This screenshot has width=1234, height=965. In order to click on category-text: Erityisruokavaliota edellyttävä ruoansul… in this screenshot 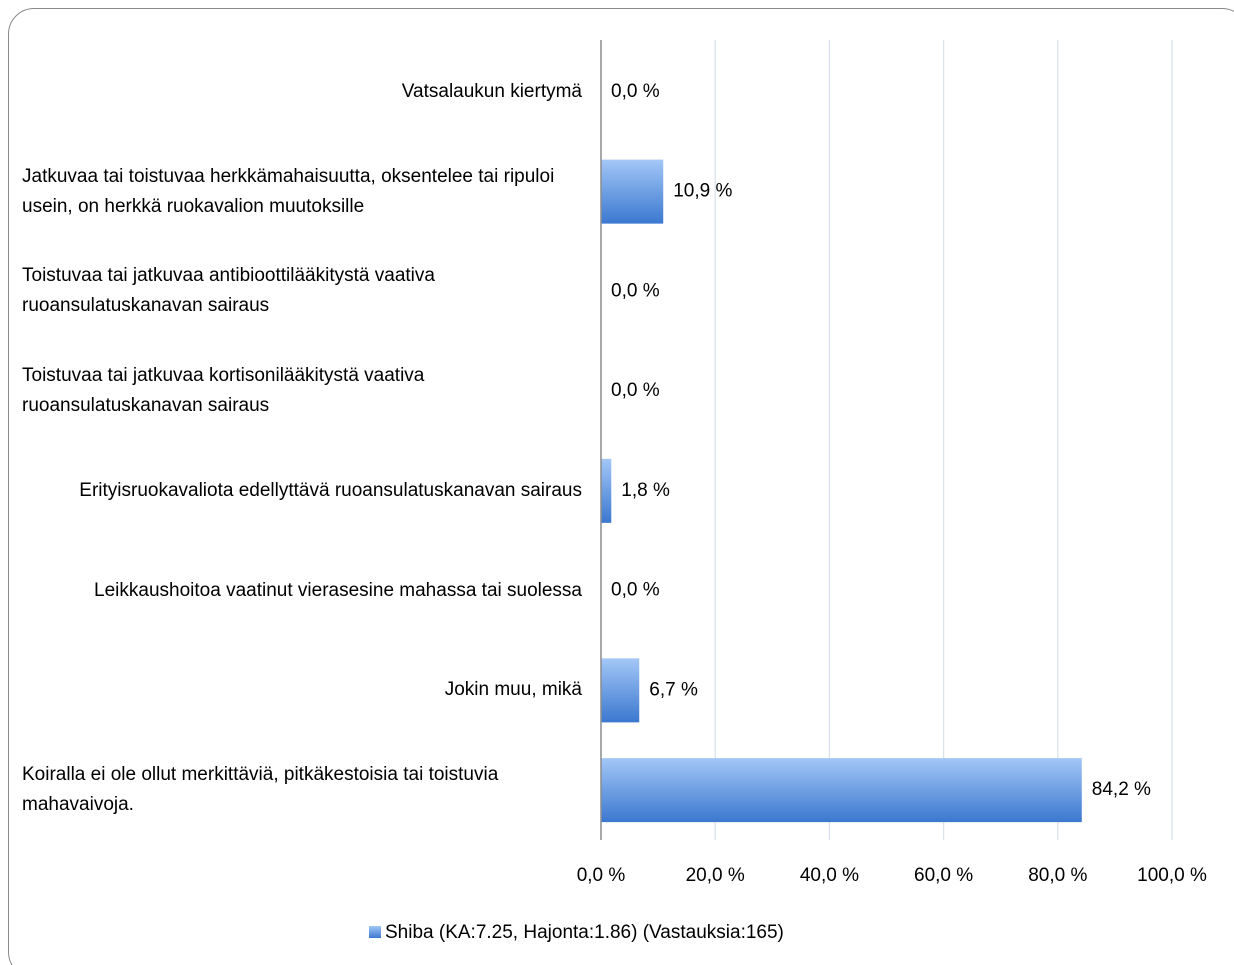, I will do `click(330, 490)`.